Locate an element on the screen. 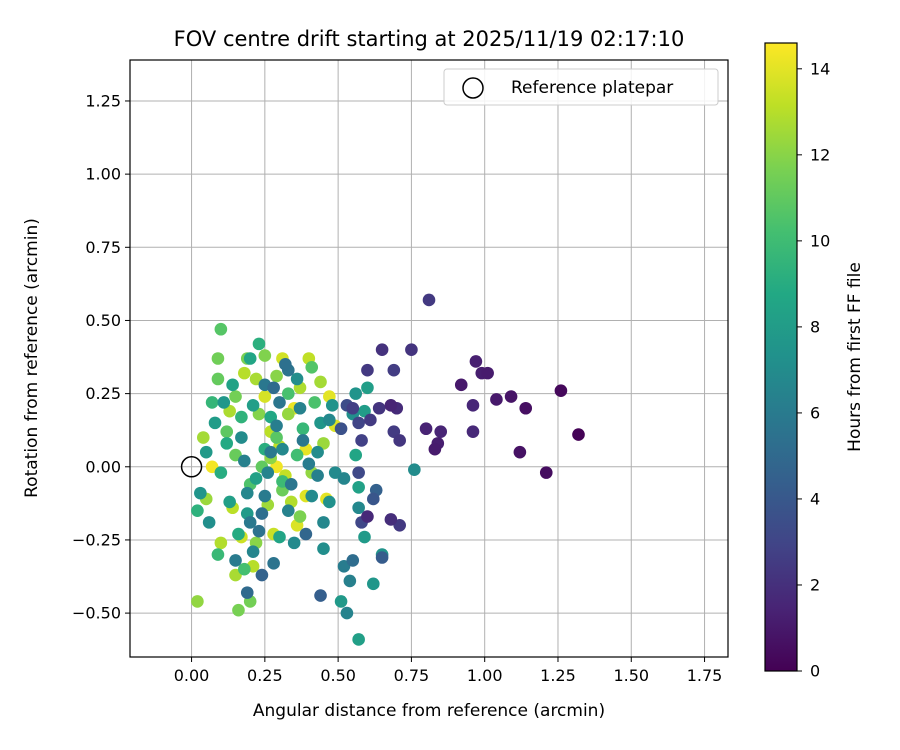 The height and width of the screenshot is (750, 900). x-tick-label: 1.50 is located at coordinates (631, 675).